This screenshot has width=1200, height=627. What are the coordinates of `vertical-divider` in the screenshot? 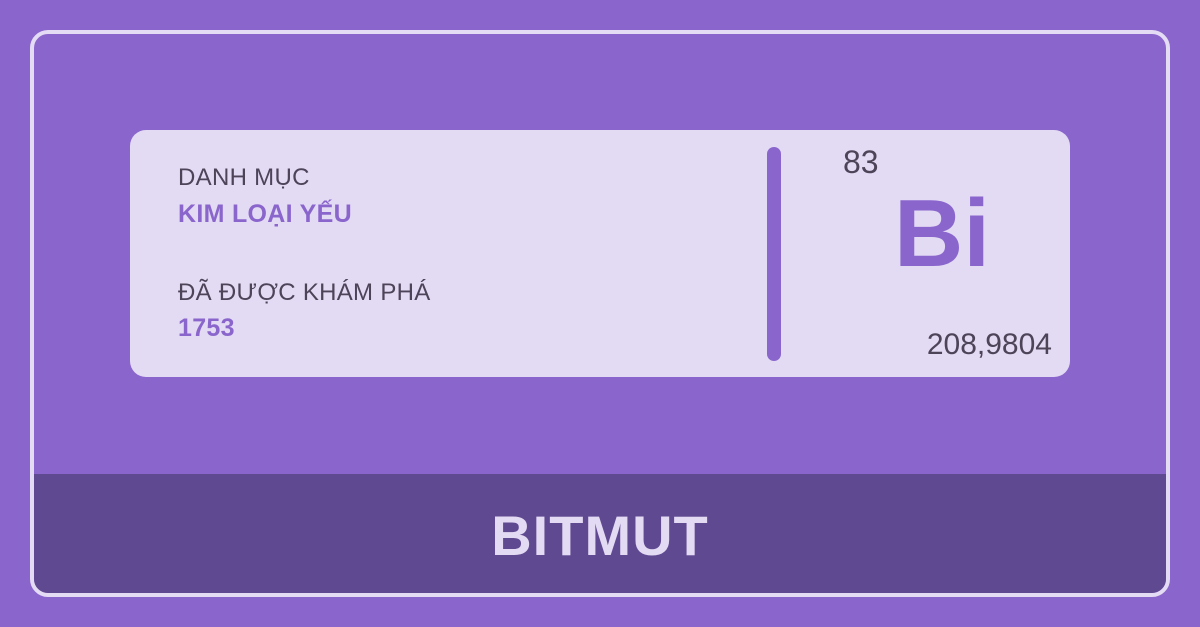 It's located at (774, 254).